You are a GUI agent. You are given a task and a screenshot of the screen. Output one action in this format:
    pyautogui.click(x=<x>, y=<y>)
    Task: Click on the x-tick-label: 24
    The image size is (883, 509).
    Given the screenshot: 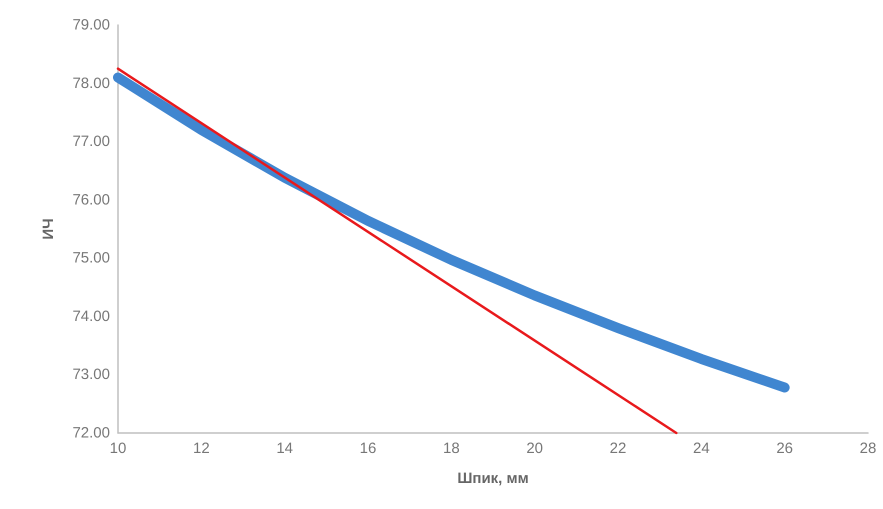 What is the action you would take?
    pyautogui.click(x=701, y=448)
    